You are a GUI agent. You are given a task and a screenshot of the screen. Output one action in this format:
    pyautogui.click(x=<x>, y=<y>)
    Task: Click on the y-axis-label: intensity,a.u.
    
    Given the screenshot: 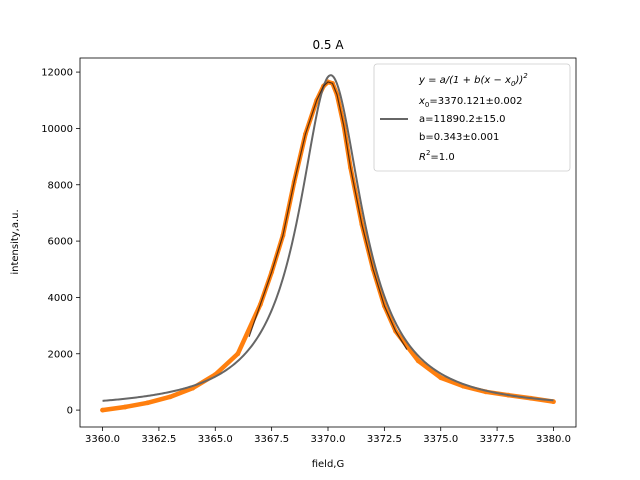 What is the action you would take?
    pyautogui.click(x=15, y=241)
    